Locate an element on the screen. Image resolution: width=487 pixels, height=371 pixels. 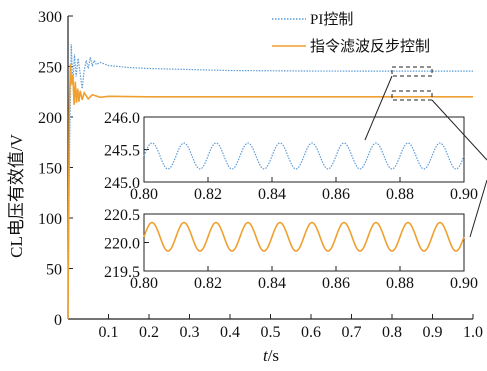
y-tick-label: 200 is located at coordinates (50, 118).